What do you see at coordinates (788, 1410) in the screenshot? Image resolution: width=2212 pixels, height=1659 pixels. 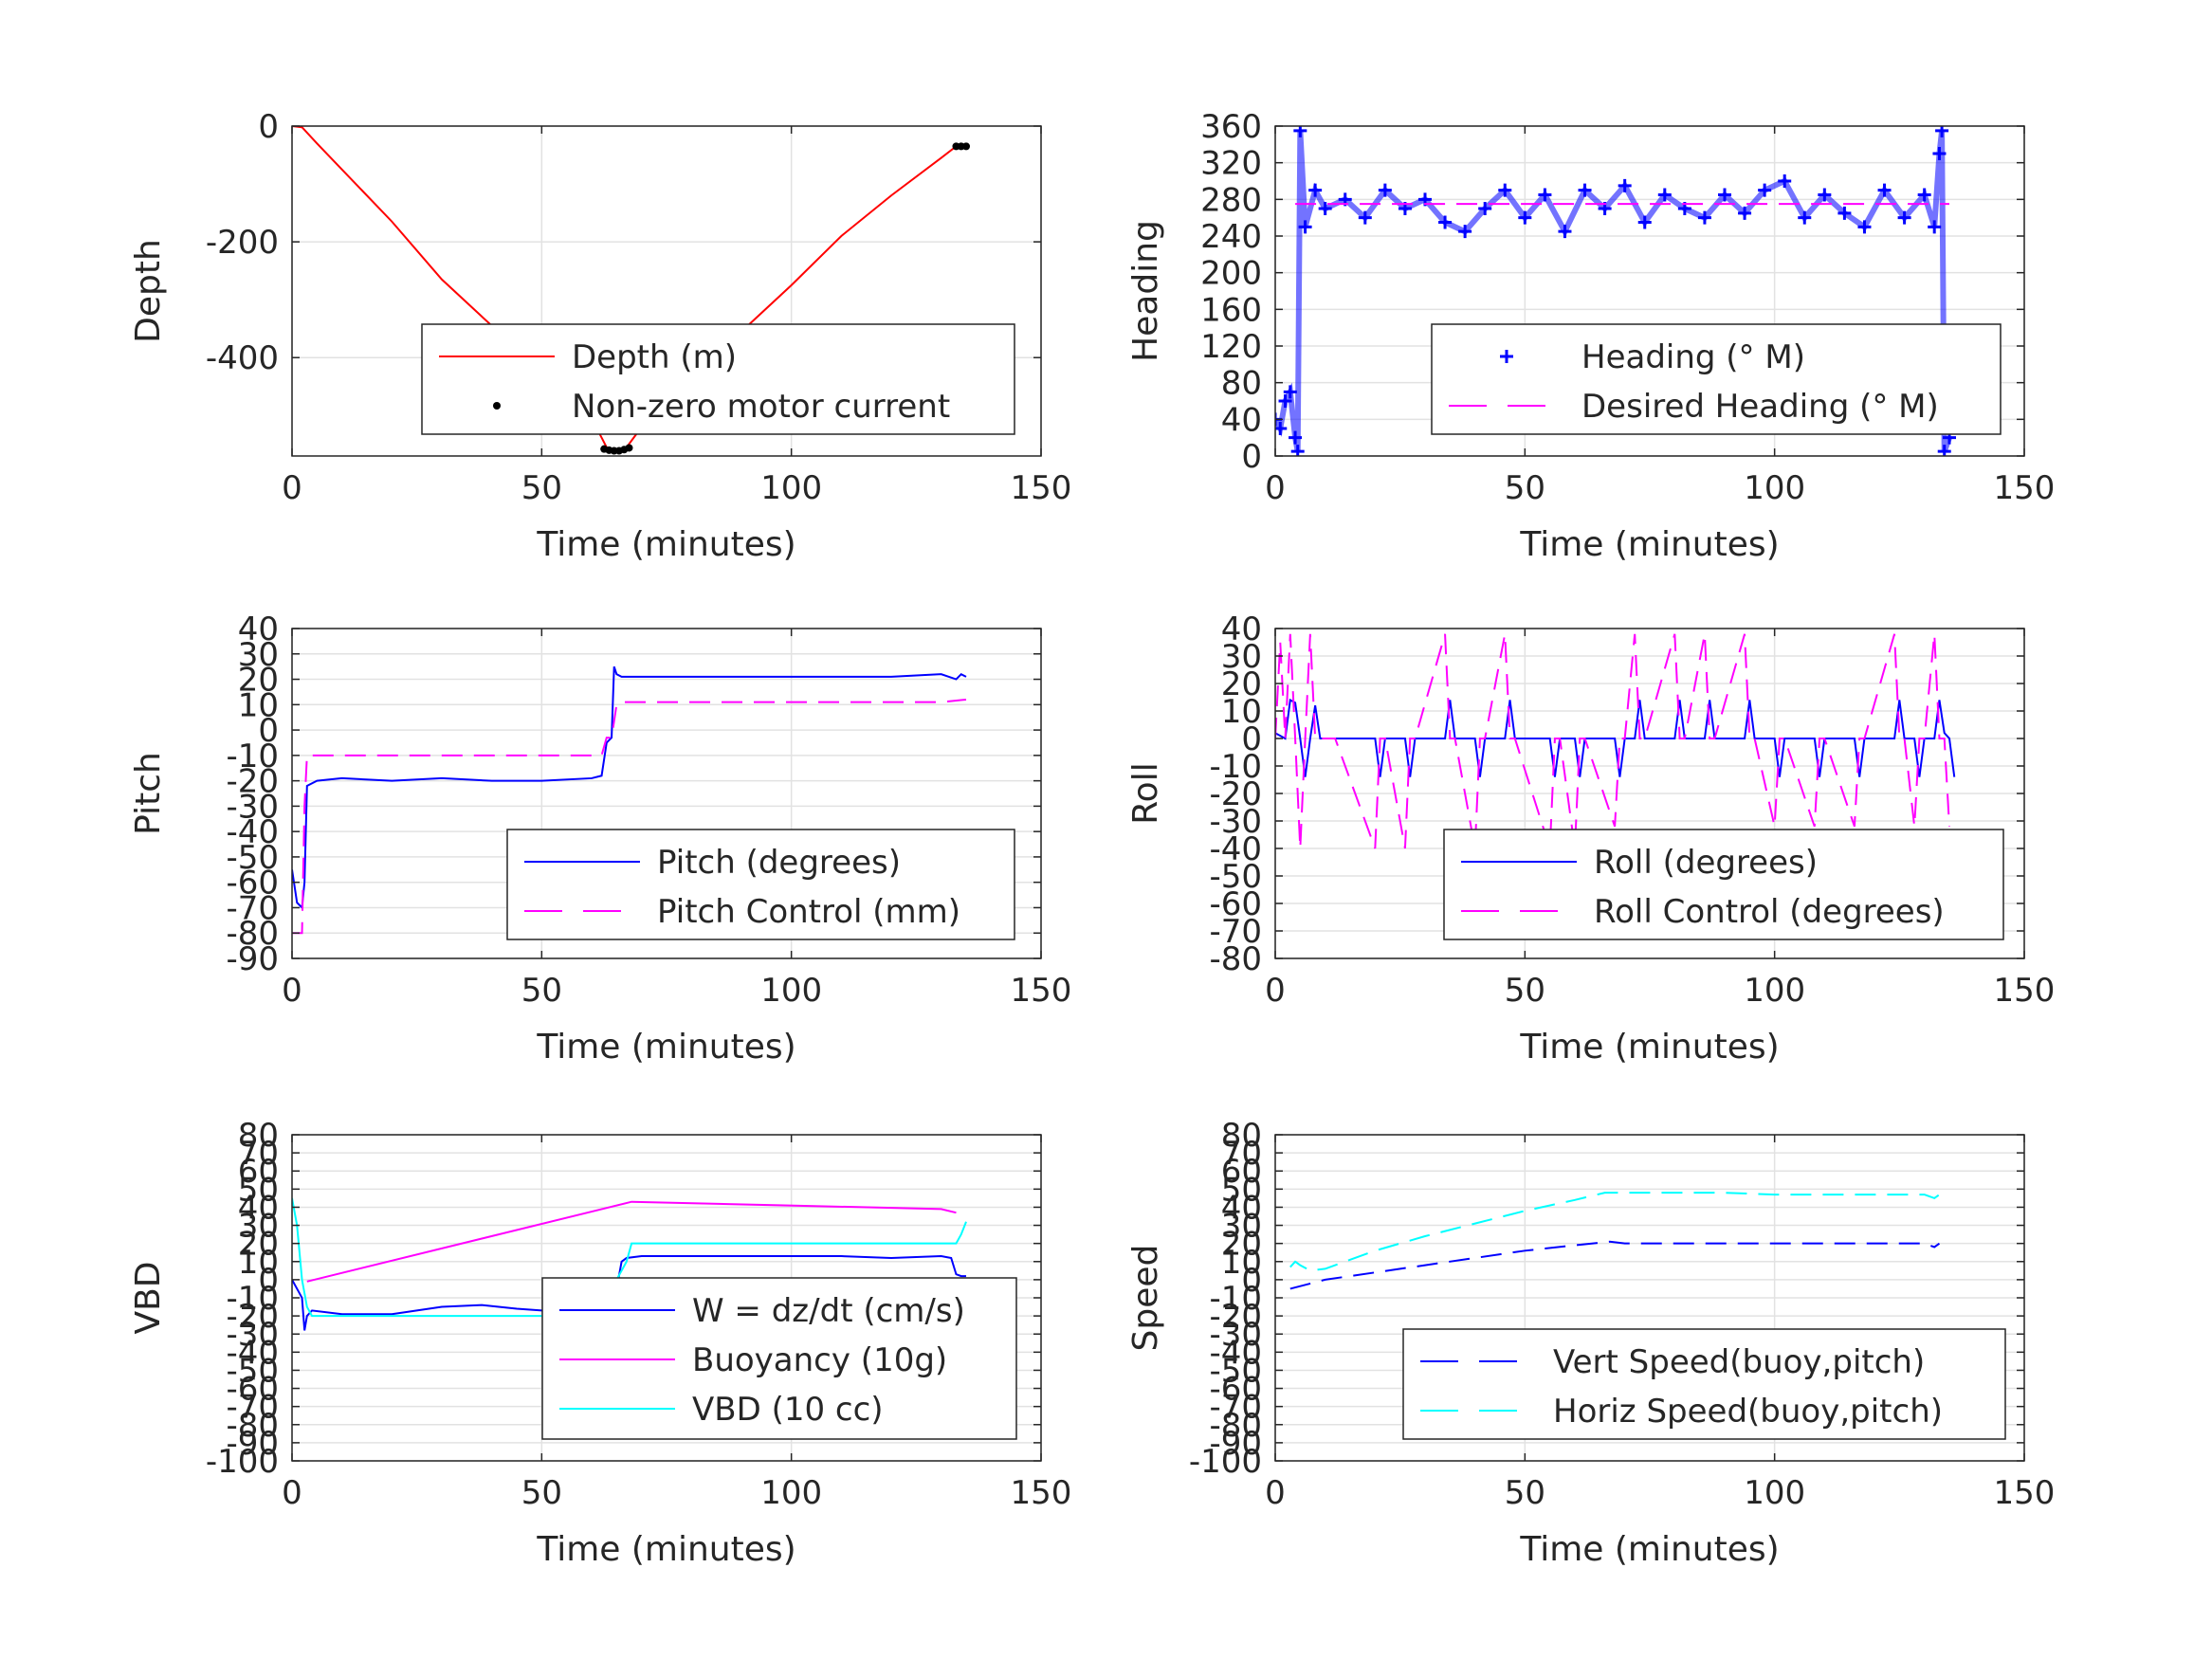 I see `legend-label: VBD (10 cc)` at bounding box center [788, 1410].